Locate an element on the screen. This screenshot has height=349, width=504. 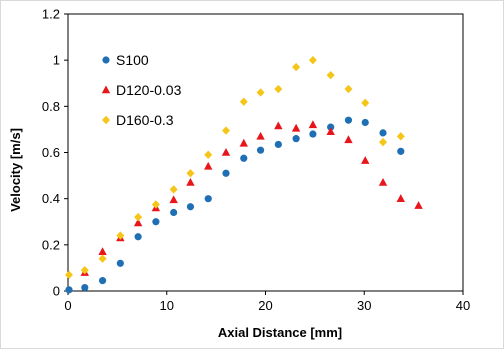
x-tick-label: 30 is located at coordinates (364, 305).